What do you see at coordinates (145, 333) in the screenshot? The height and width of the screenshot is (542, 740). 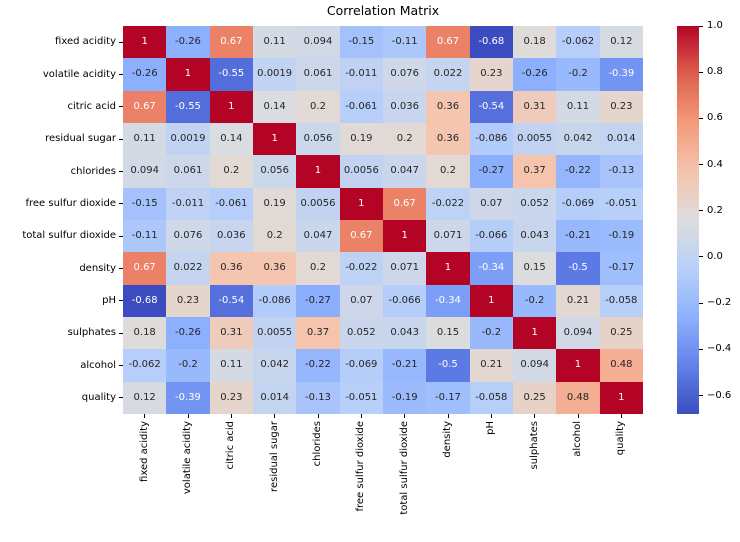 I see `heatmap-cell-sulphates-x-fixed acidity: 0.18` at bounding box center [145, 333].